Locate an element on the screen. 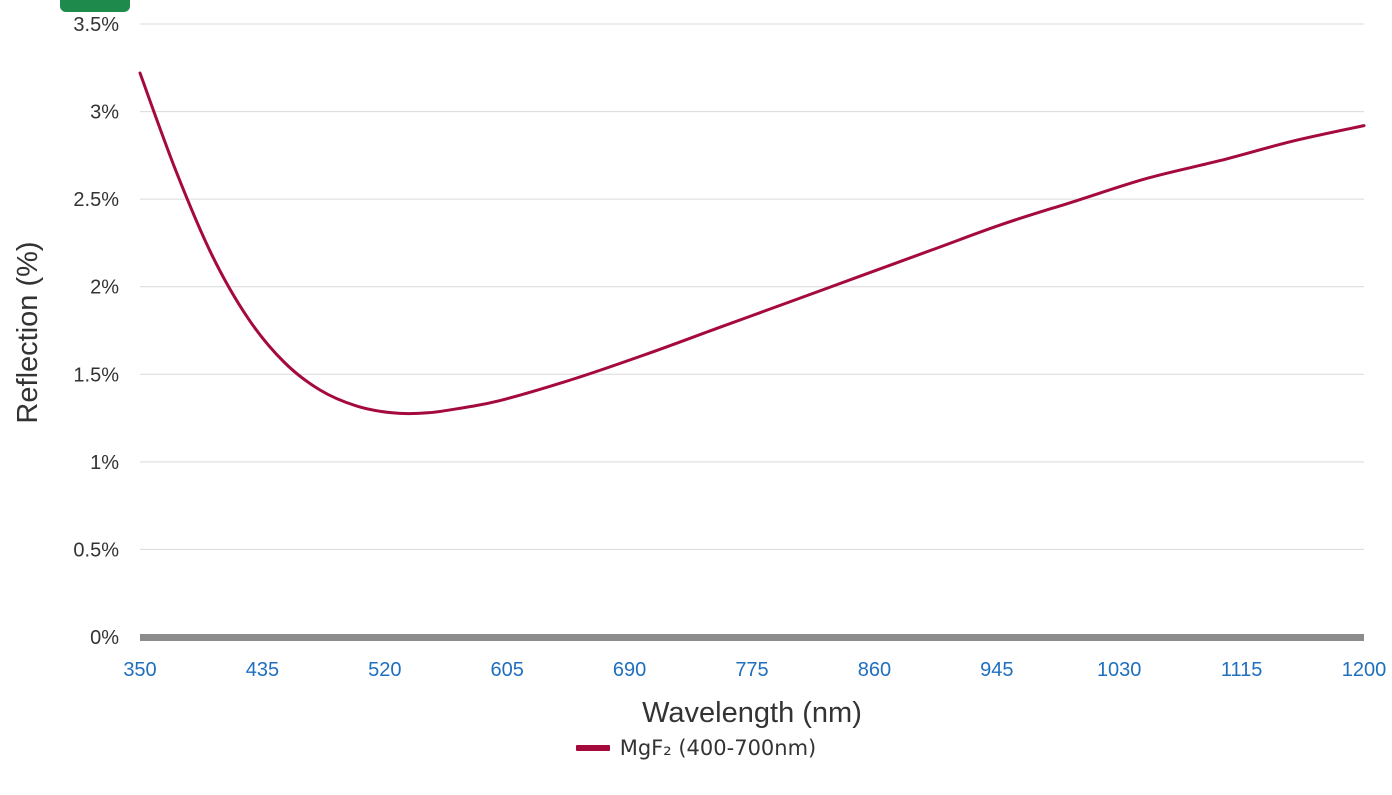 This screenshot has width=1392, height=795. x-tick-label: 520 is located at coordinates (384, 670).